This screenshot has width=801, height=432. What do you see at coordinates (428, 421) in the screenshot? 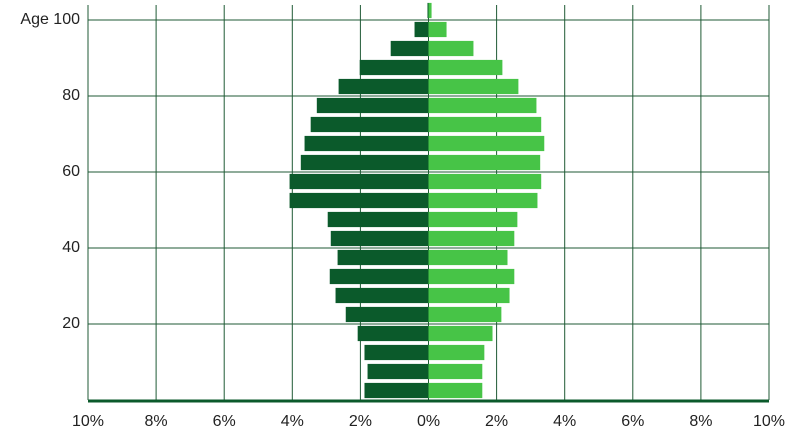
I see `x-tick-label: 0%` at bounding box center [428, 421].